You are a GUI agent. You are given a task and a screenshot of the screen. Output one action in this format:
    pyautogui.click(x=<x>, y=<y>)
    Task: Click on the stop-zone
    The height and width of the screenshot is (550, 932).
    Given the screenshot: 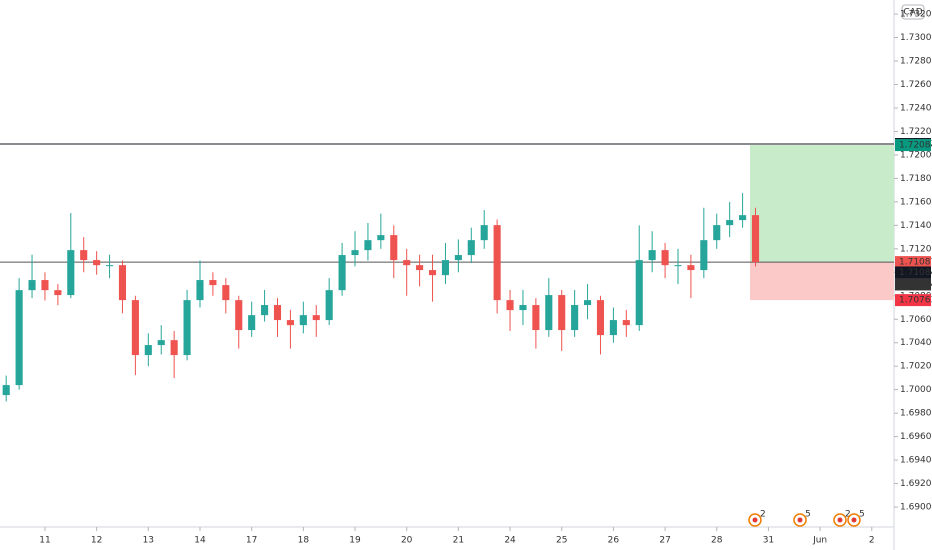 What is the action you would take?
    pyautogui.click(x=822, y=281)
    